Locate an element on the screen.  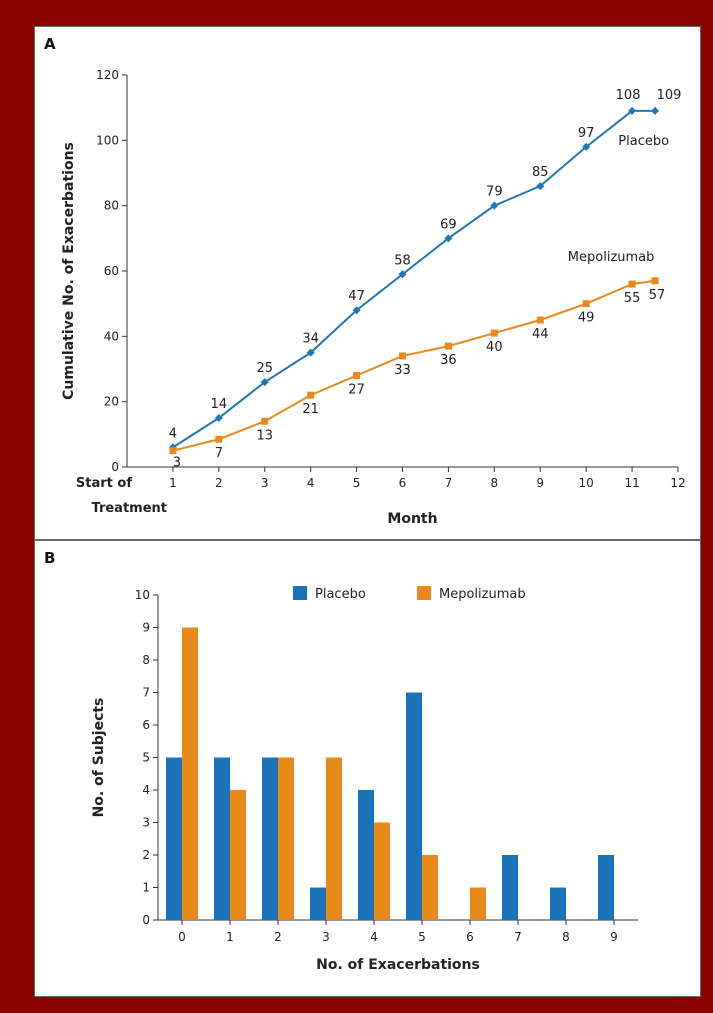
legend-label: Mepolizumab is located at coordinates (482, 594).